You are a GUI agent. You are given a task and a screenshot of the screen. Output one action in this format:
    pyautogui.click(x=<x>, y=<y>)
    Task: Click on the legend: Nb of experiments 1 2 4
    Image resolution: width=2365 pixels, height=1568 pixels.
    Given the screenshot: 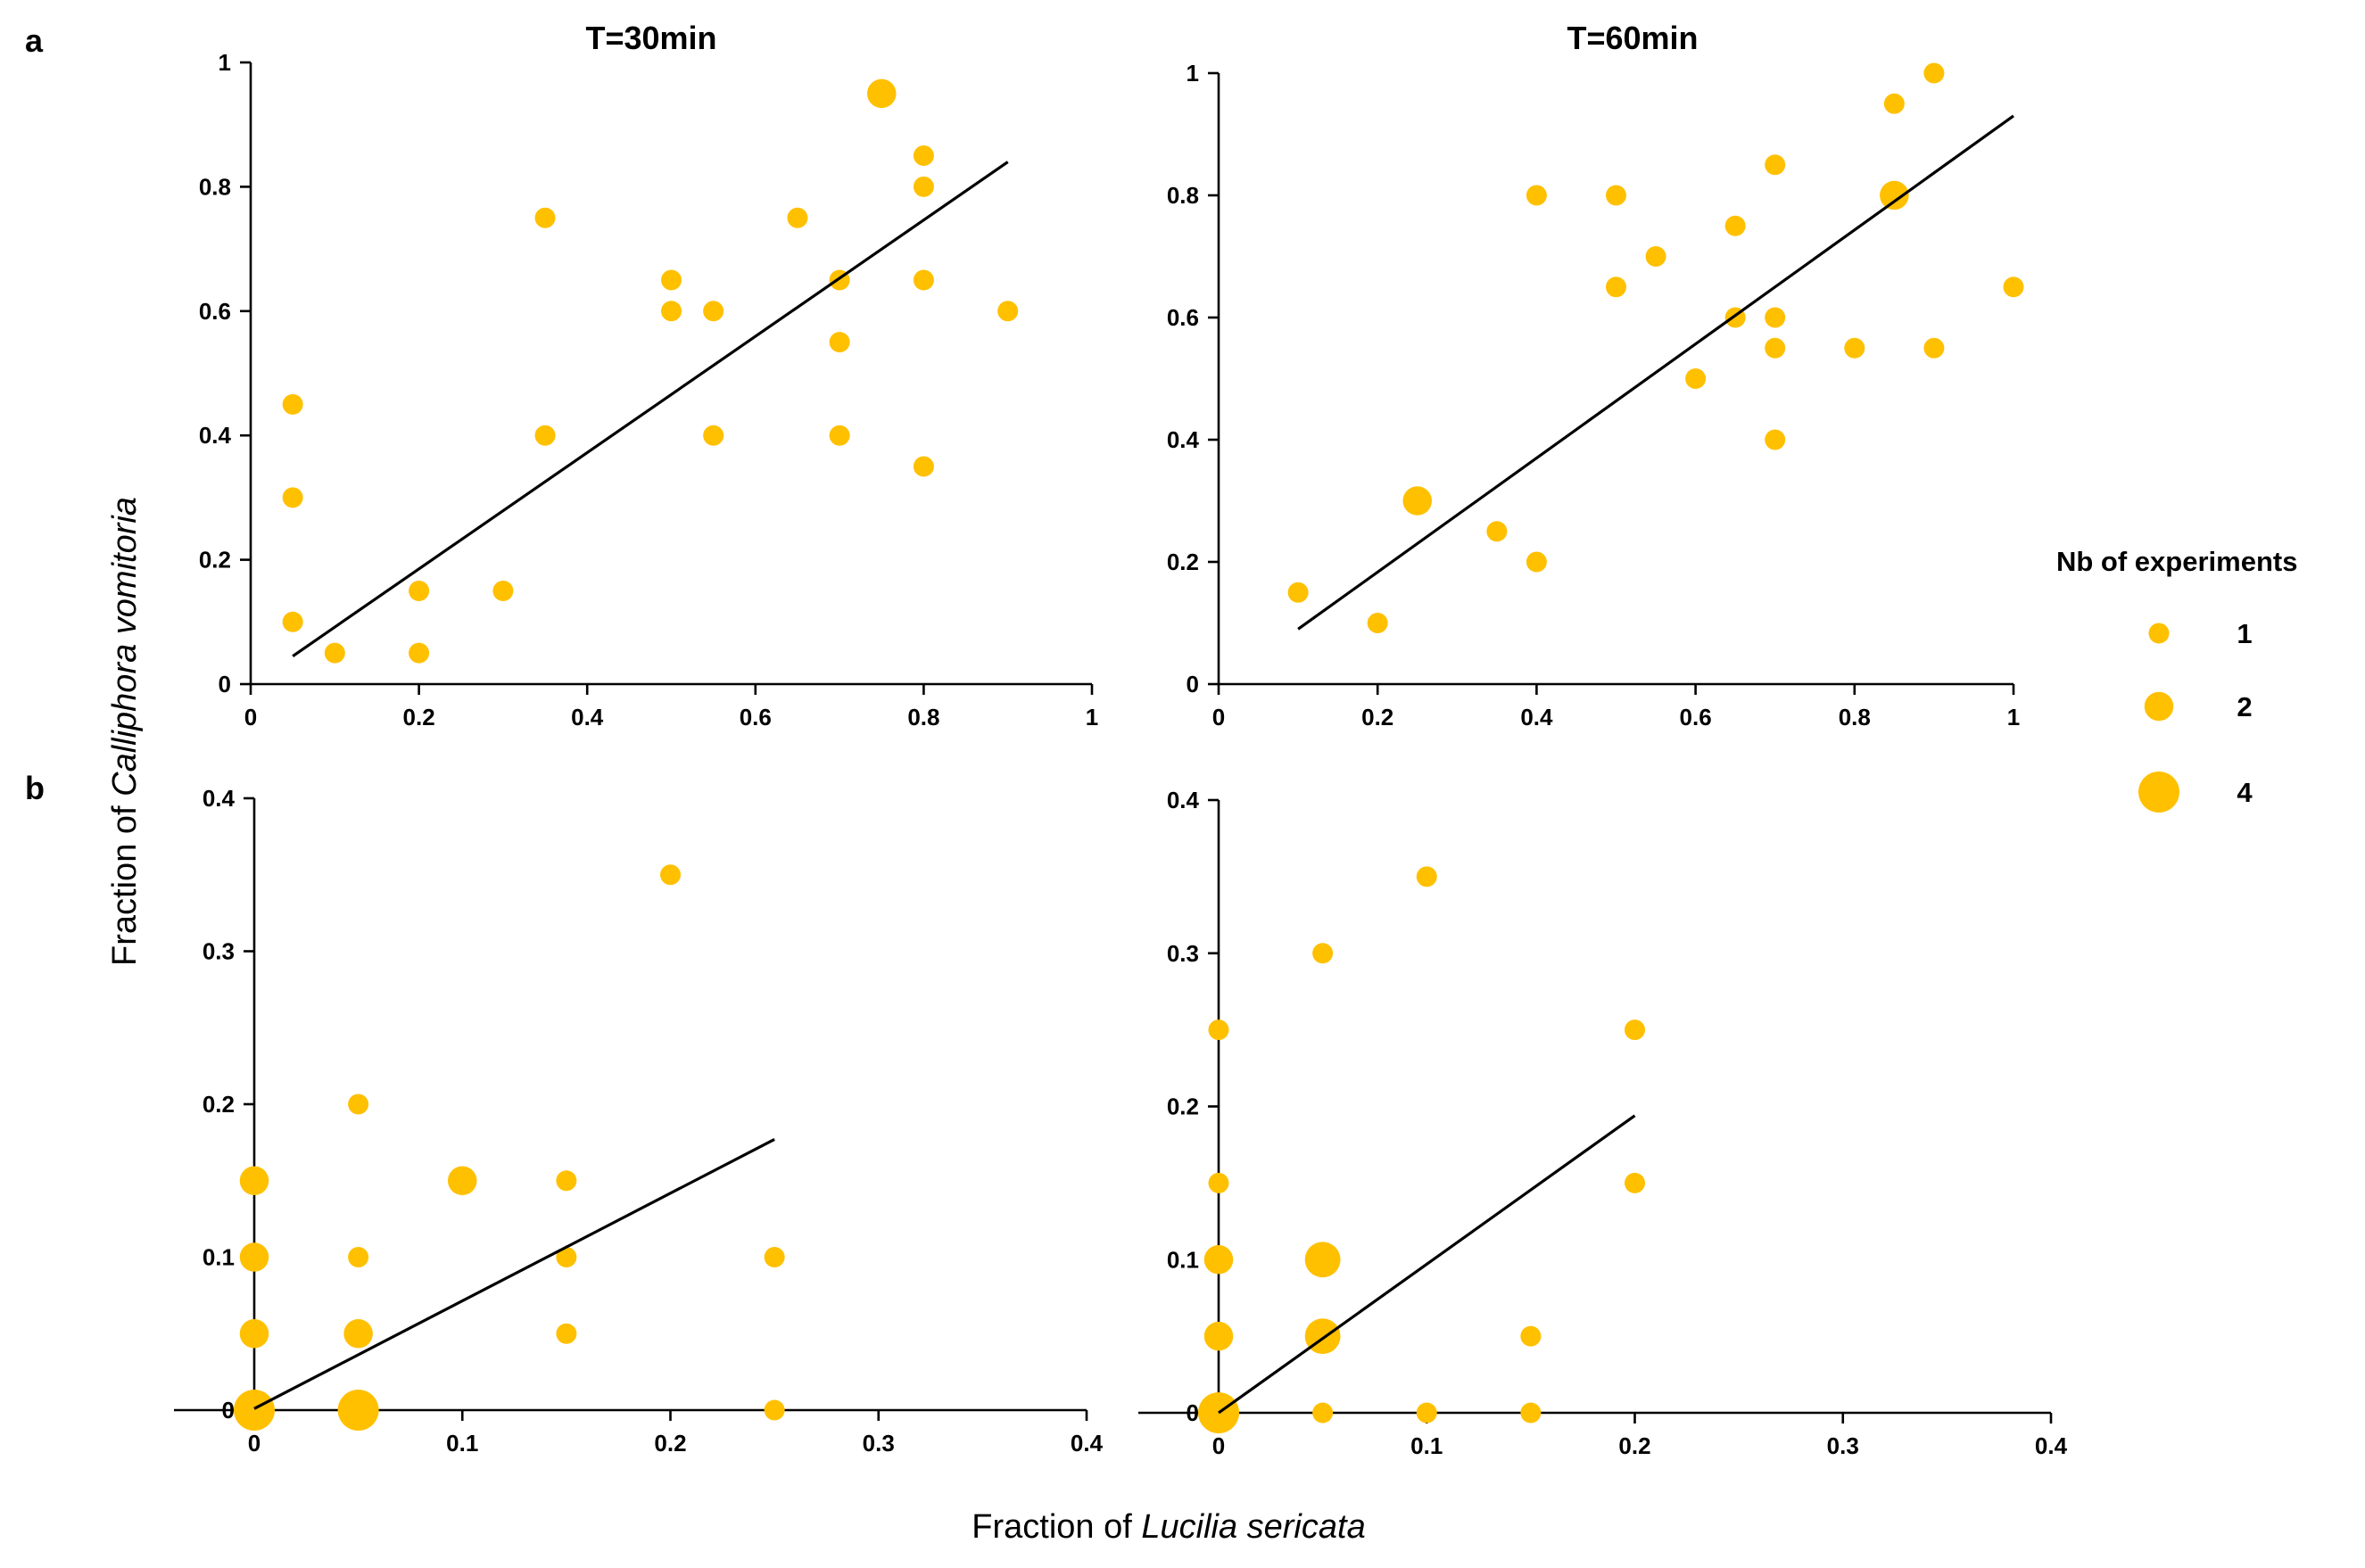 What is the action you would take?
    pyautogui.click(x=2177, y=679)
    